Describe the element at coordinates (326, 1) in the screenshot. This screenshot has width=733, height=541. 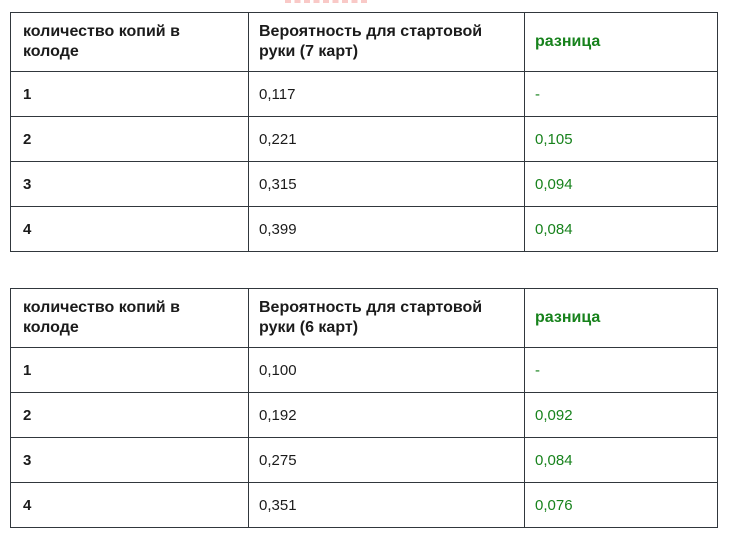
I see `truncated-link-underline` at that location.